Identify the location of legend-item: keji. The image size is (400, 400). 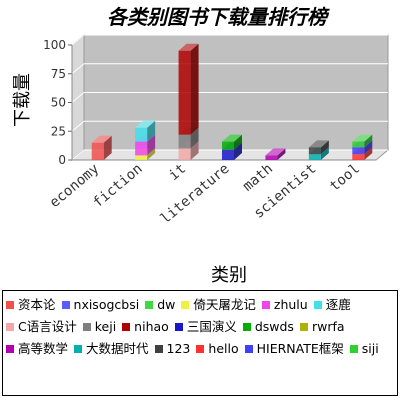
(99, 327).